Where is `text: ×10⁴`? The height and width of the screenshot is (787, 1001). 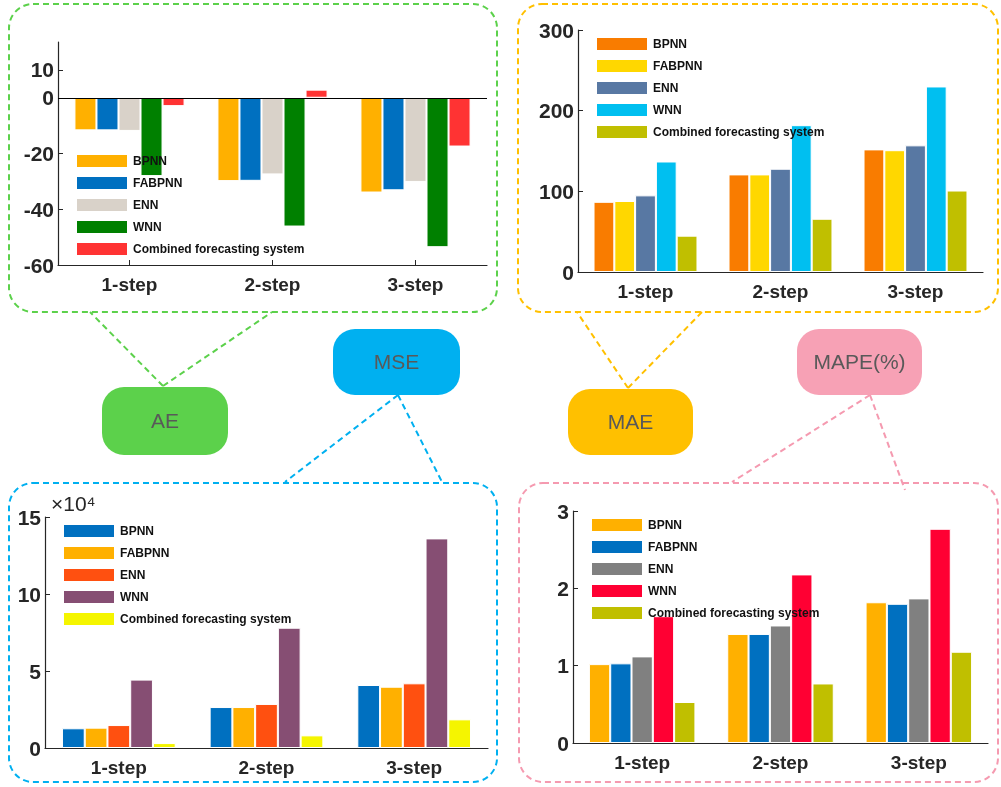
text: ×10⁴ is located at coordinates (73, 503).